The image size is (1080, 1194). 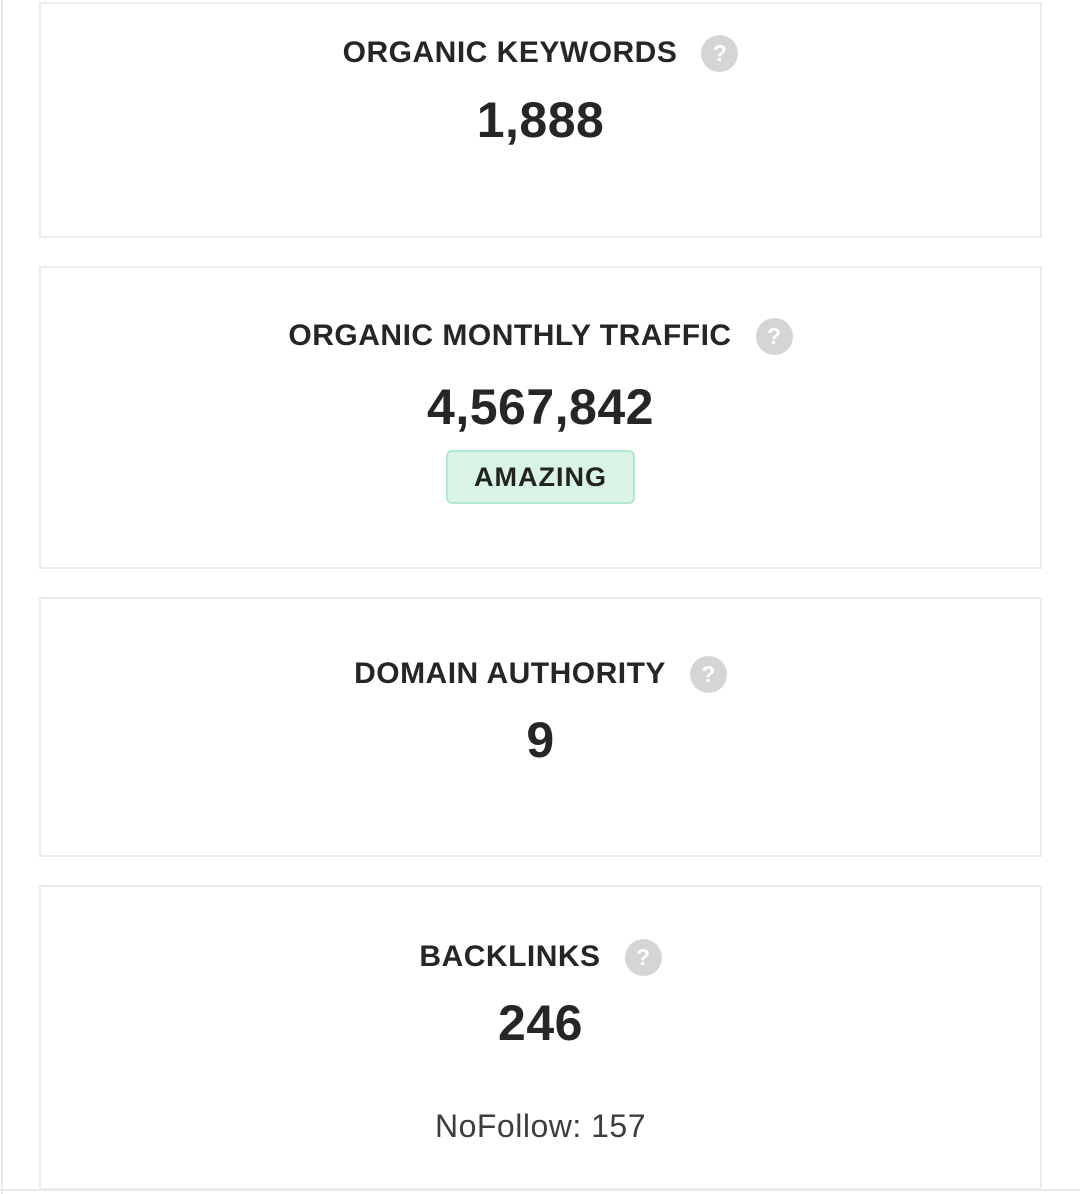 What do you see at coordinates (540, 1023) in the screenshot?
I see `backlinks-value: 246` at bounding box center [540, 1023].